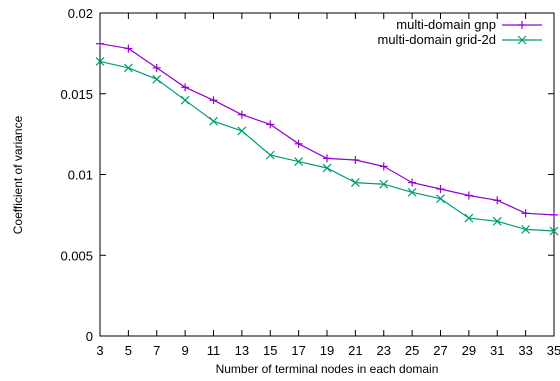 This screenshot has height=381, width=560. I want to click on x-tick-label: 17, so click(298, 350).